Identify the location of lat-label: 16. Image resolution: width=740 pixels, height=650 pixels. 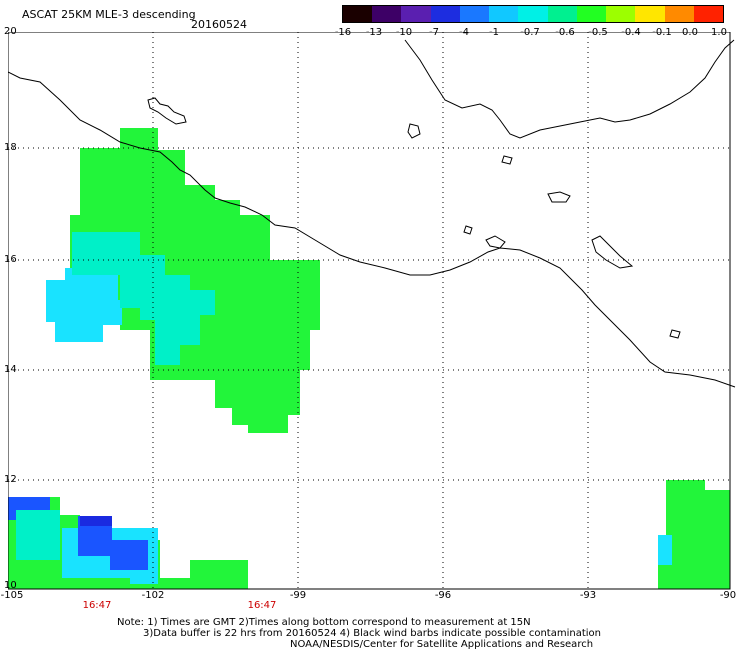
(10, 259).